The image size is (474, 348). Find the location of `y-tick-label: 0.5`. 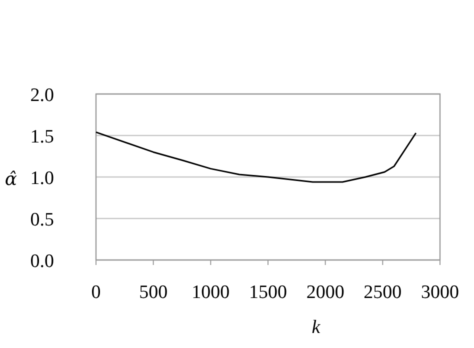

y-tick-label: 0.5 is located at coordinates (42, 220).